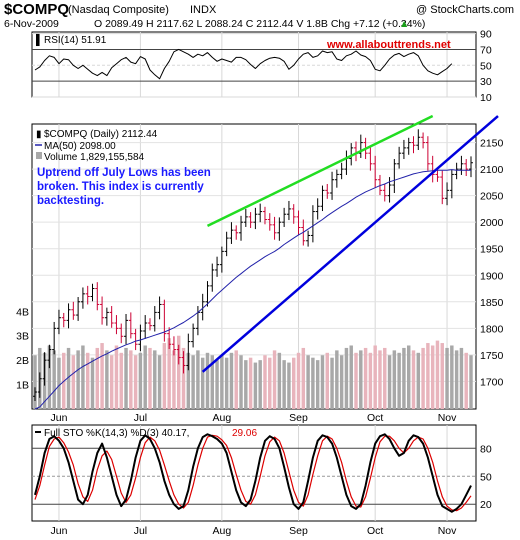  What do you see at coordinates (492, 144) in the screenshot?
I see `price-tick-label: 2150` at bounding box center [492, 144].